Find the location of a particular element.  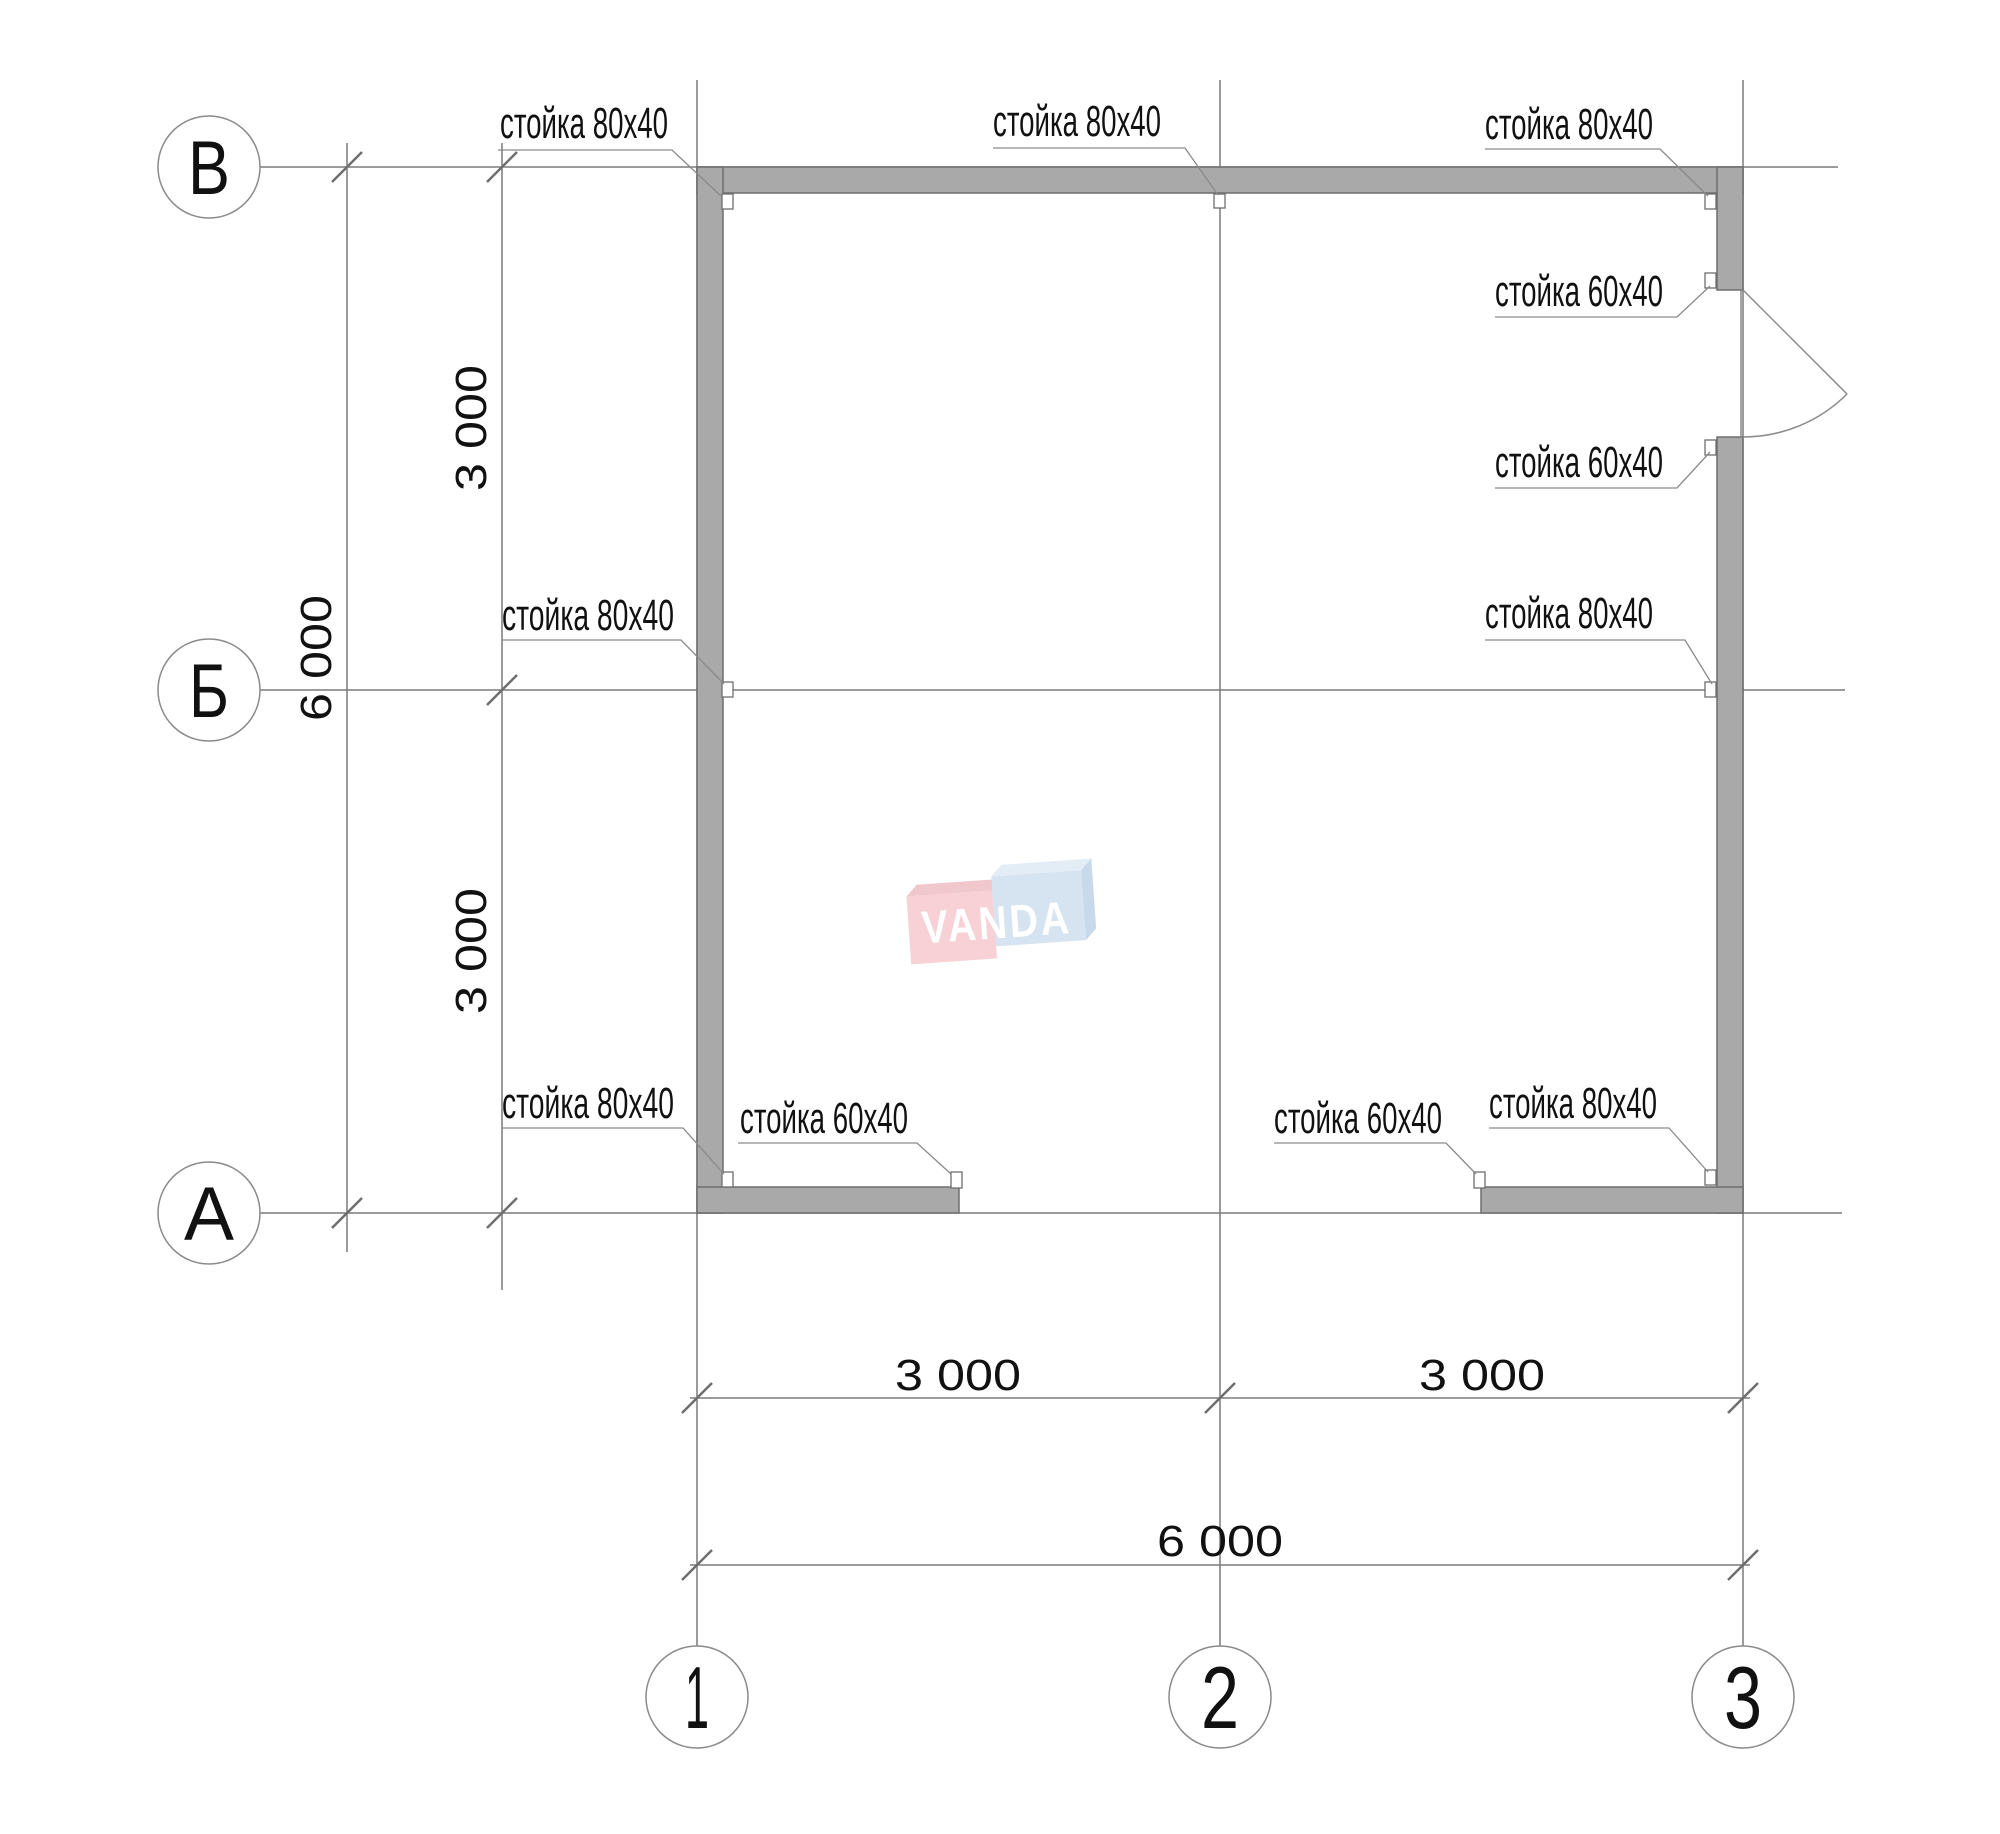

axis-label-b: Б is located at coordinates (209, 691).